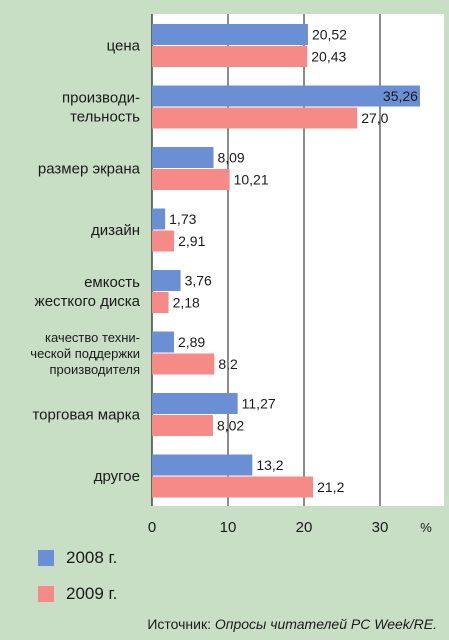 The height and width of the screenshot is (640, 449). What do you see at coordinates (198, 281) in the screenshot?
I see `value-label: 3,76` at bounding box center [198, 281].